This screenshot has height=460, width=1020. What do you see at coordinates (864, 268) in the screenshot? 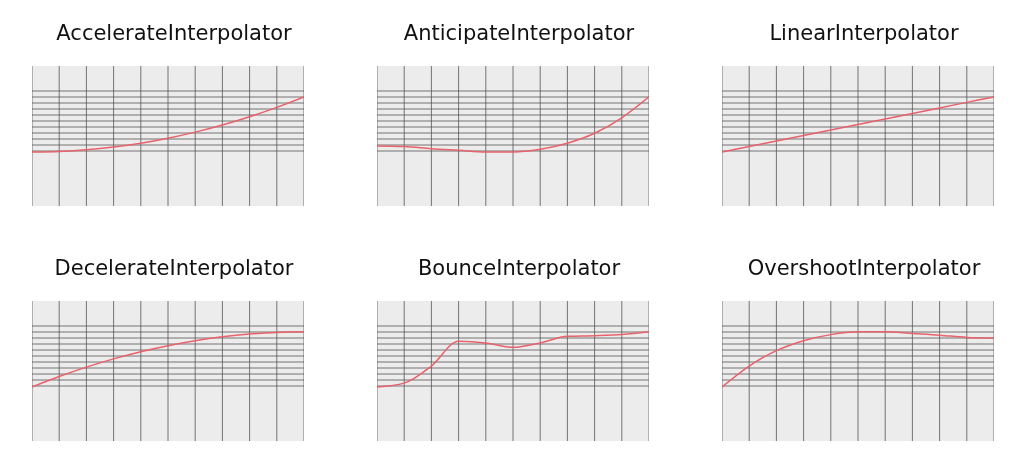
I see `chart-title: OvershootInterpolator` at bounding box center [864, 268].